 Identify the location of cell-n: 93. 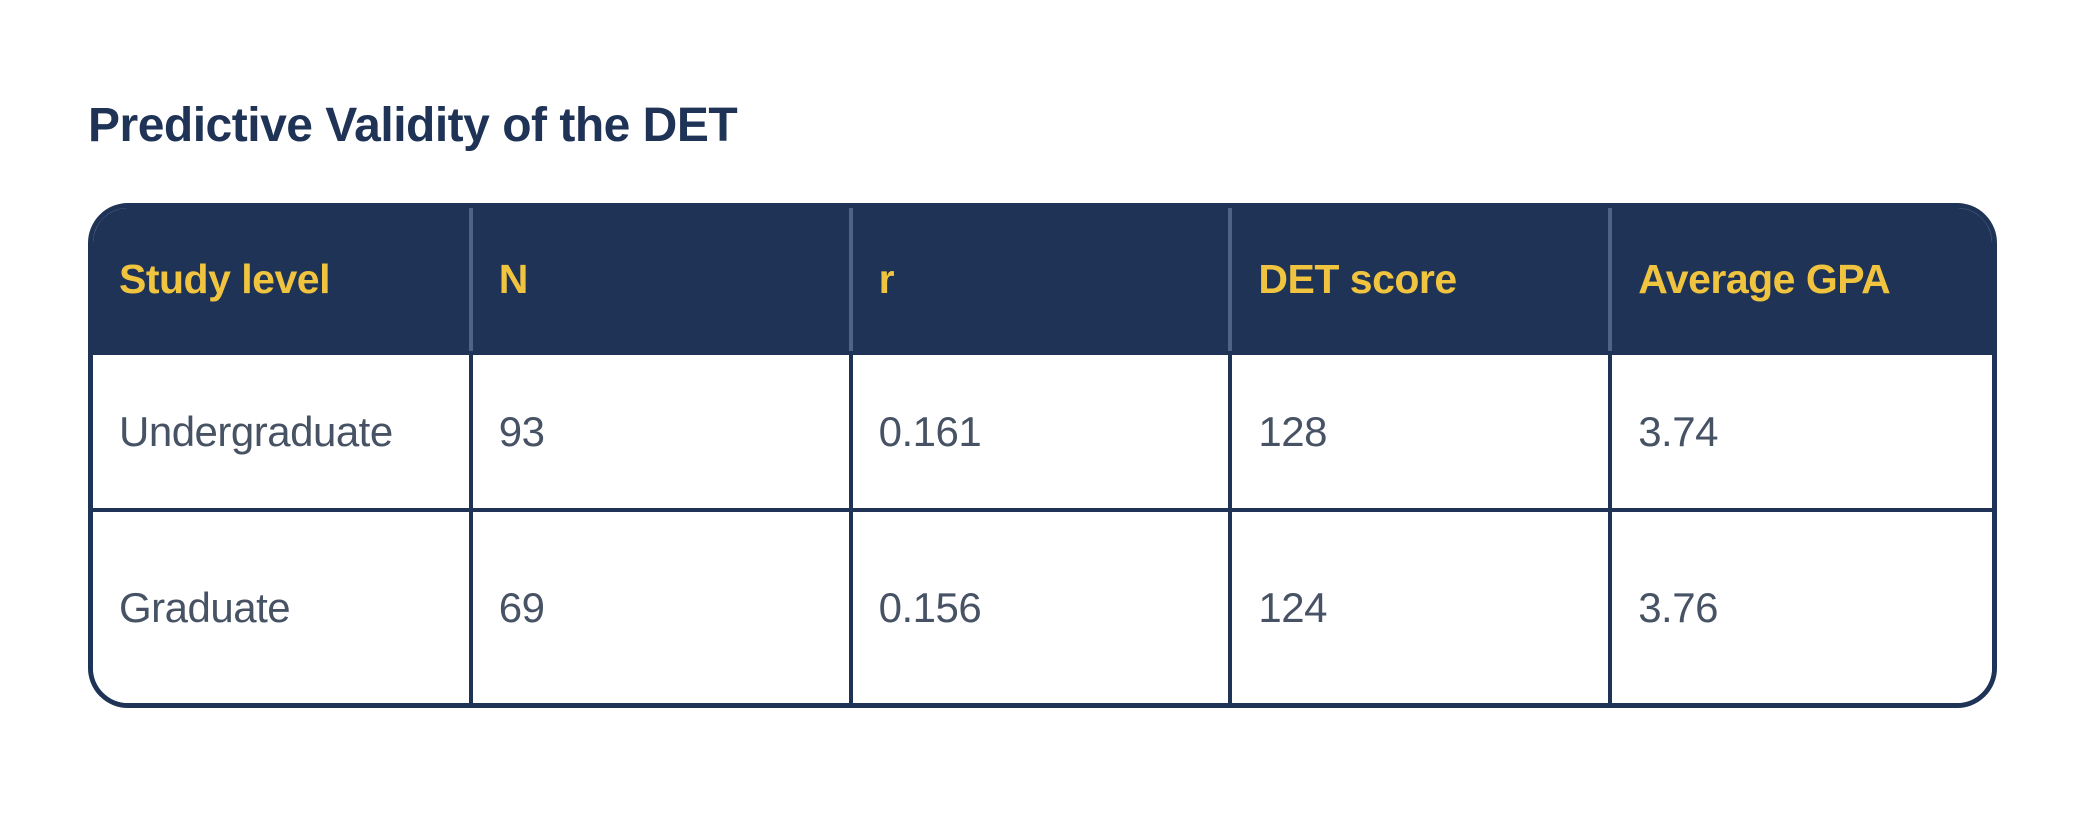
(663, 431).